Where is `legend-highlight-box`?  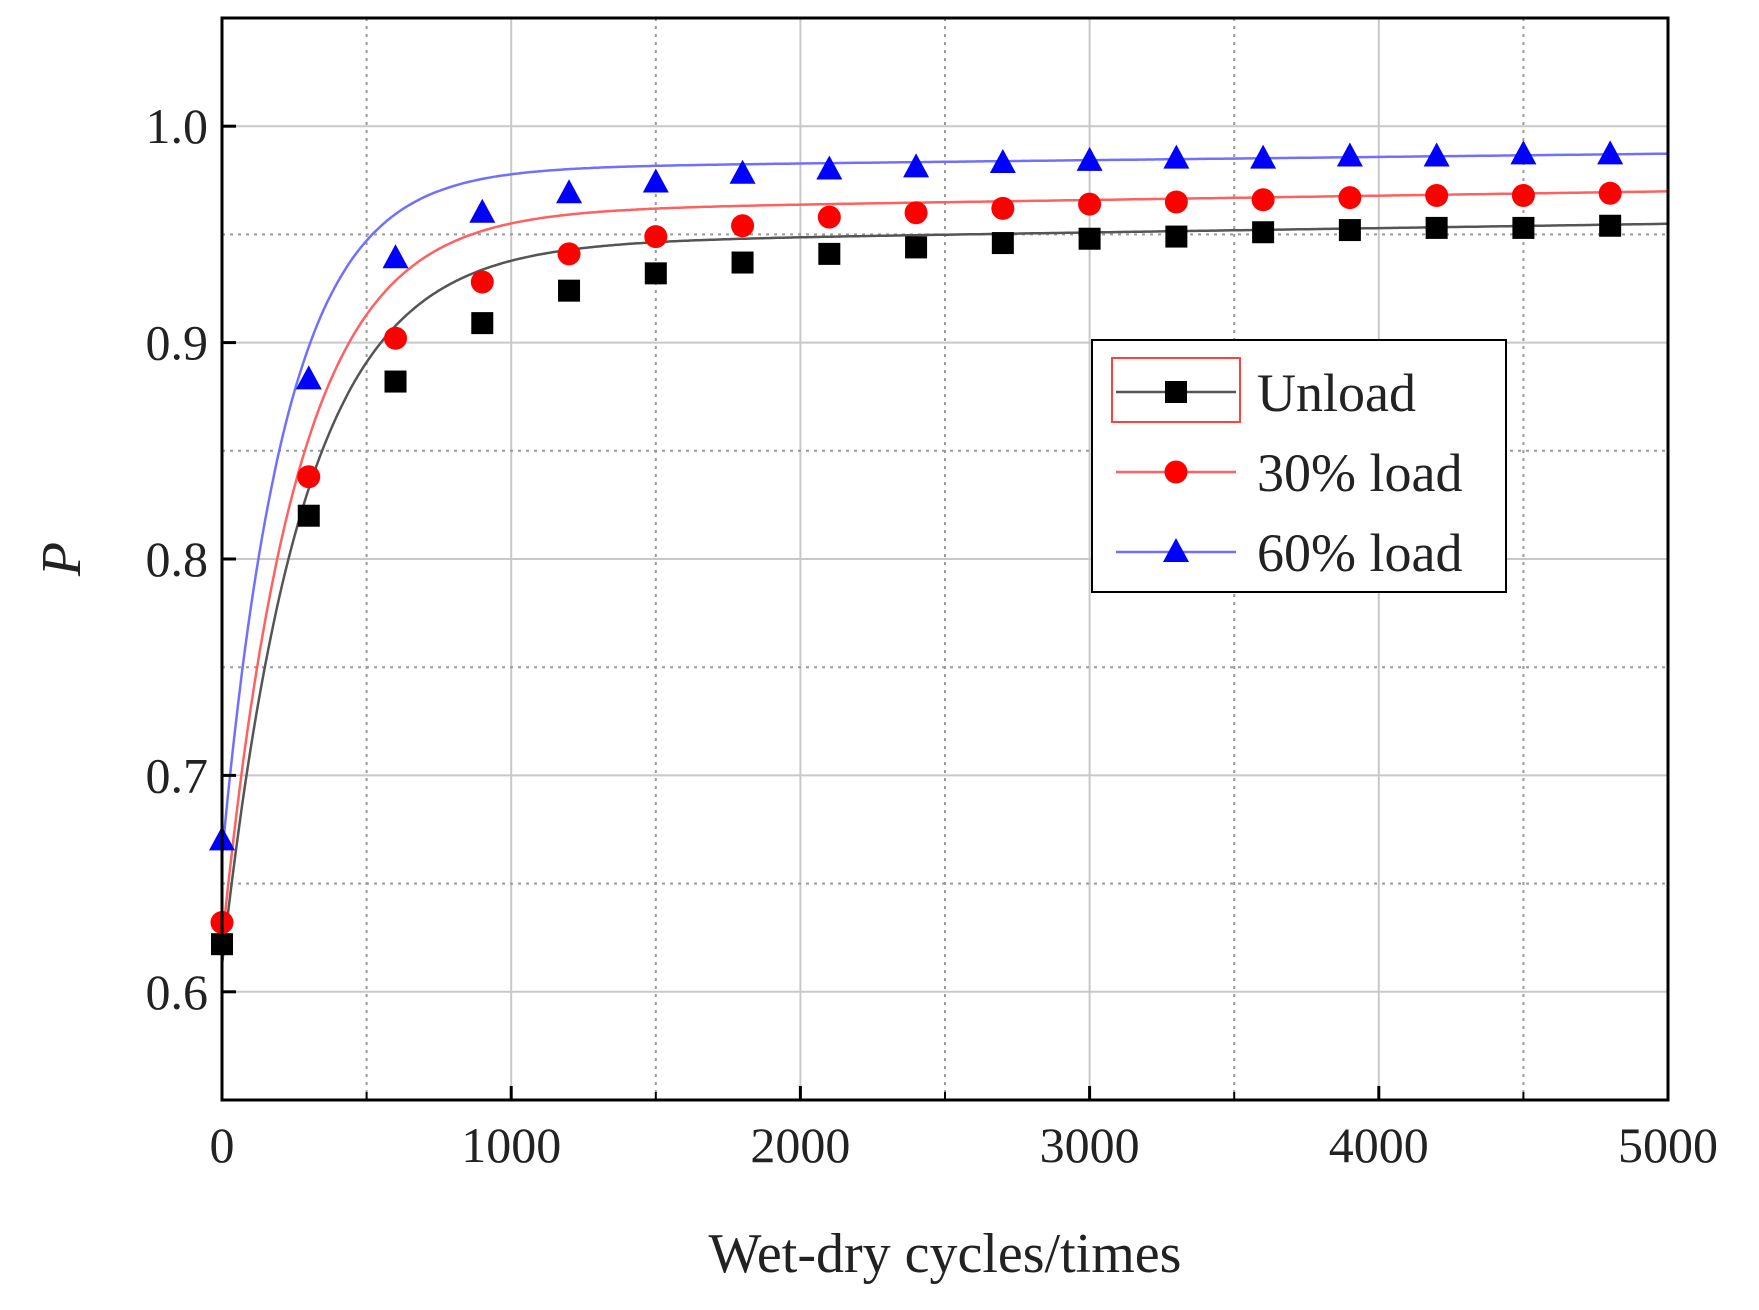
legend-highlight-box is located at coordinates (1176, 390).